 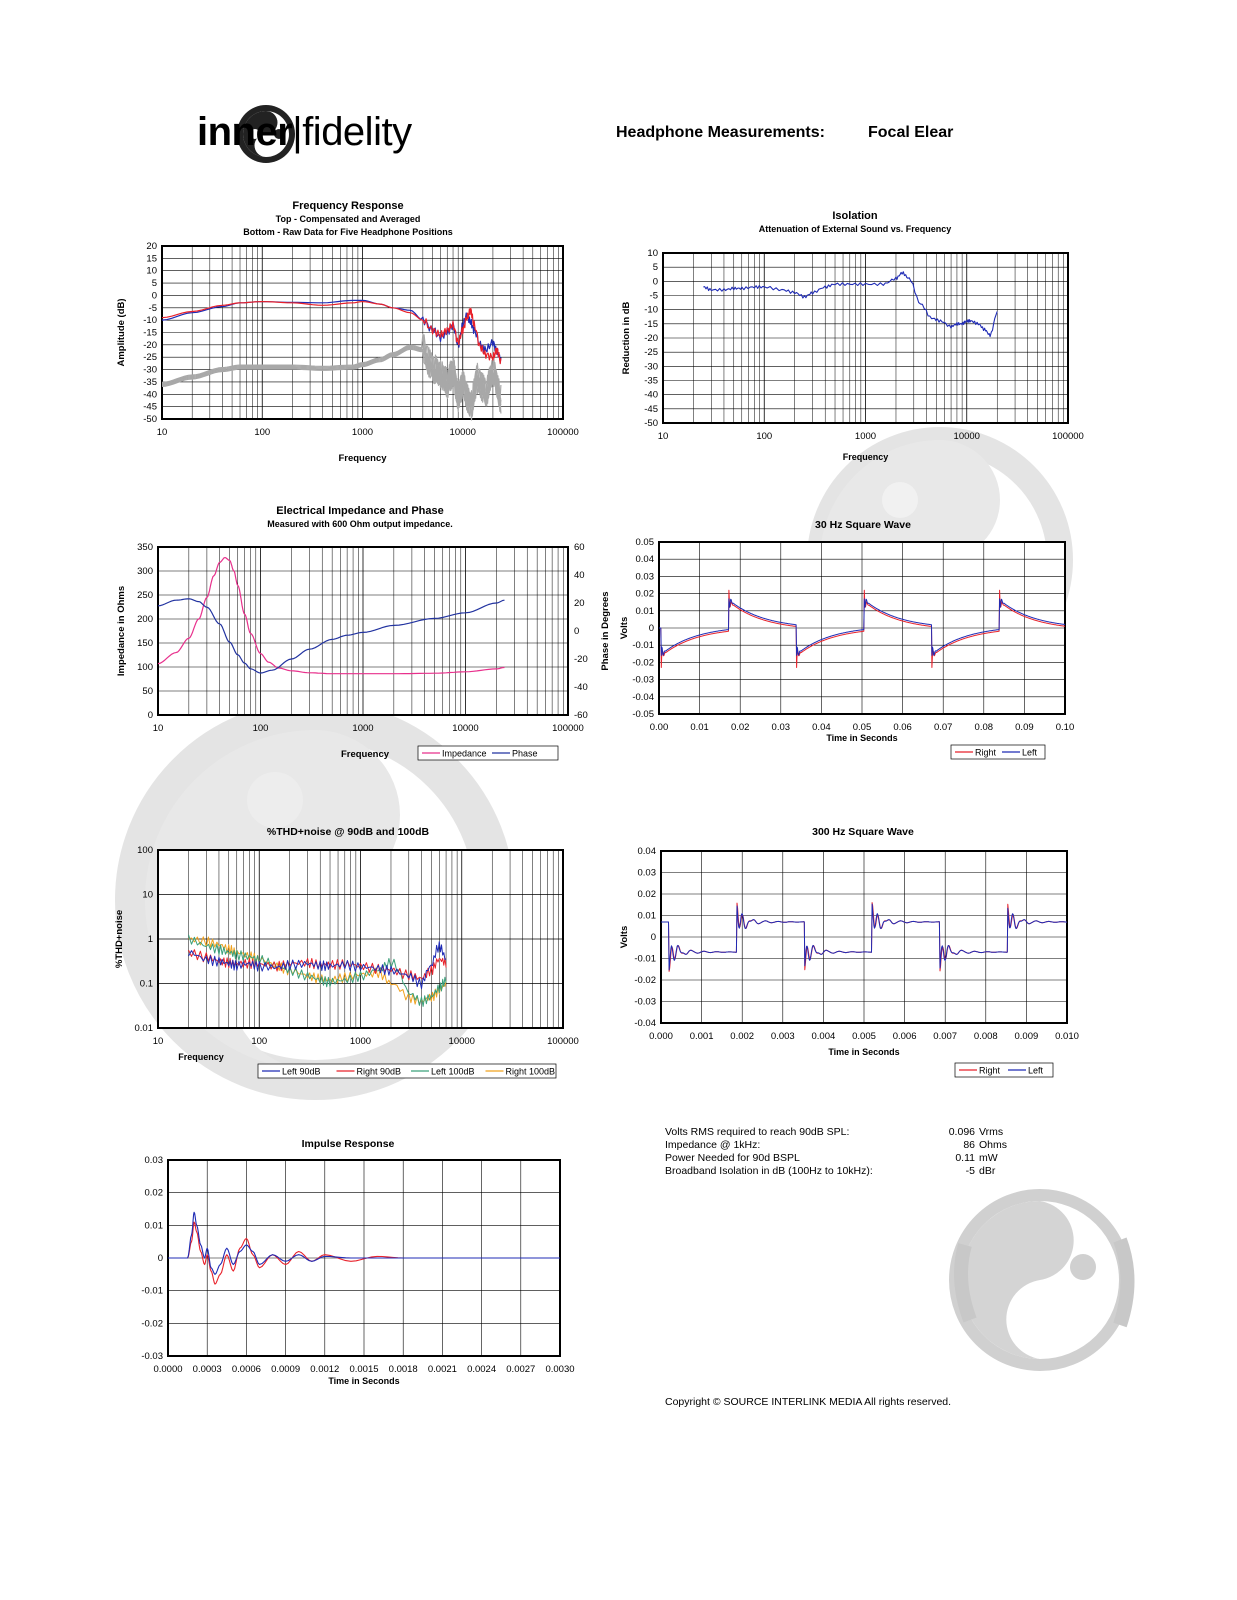 I want to click on x-tick-label: 0.02, so click(x=740, y=727).